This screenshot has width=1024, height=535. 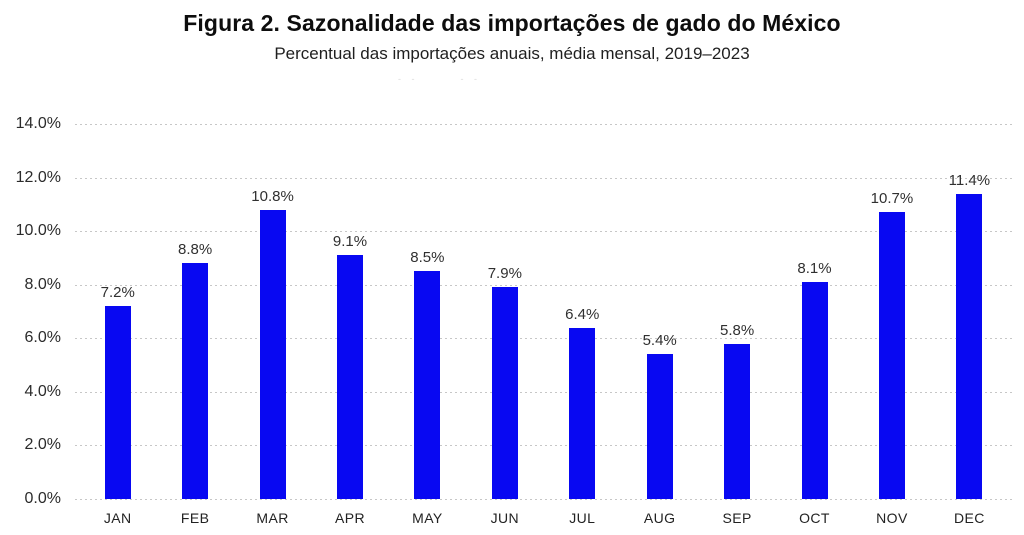 What do you see at coordinates (505, 518) in the screenshot?
I see `x-axis-label: JUN` at bounding box center [505, 518].